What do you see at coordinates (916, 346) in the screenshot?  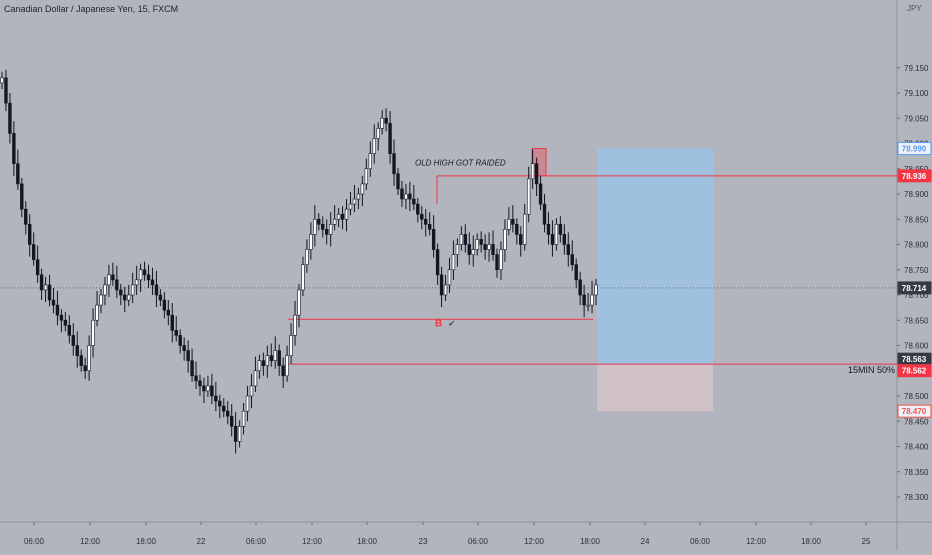 I see `y-tick-label-6: 78.600` at bounding box center [916, 346].